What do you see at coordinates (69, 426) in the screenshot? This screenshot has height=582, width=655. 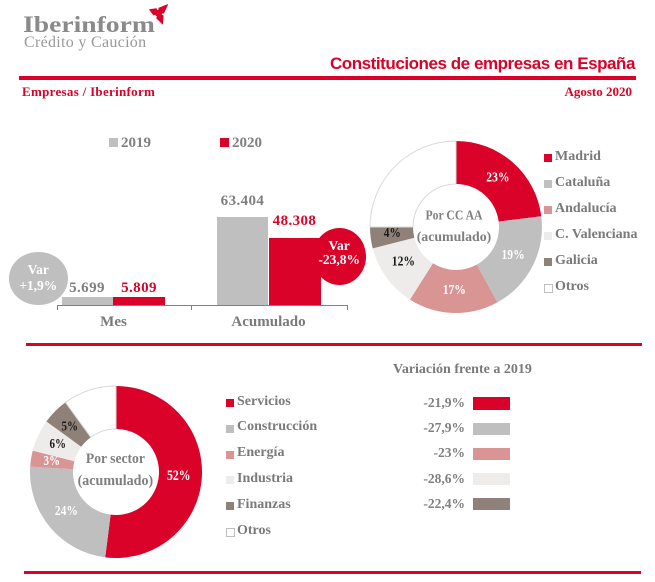 I see `svg-text: 5%` at bounding box center [69, 426].